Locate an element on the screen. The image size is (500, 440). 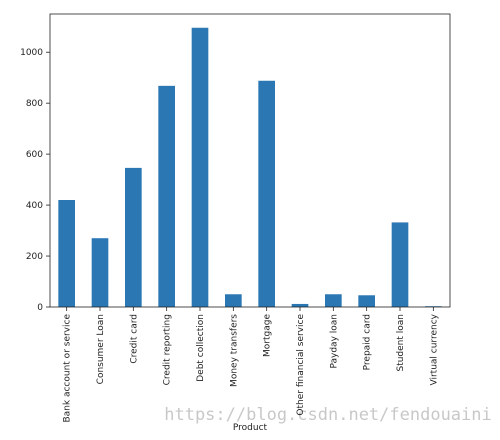
x-axis-label: Product is located at coordinates (250, 428).